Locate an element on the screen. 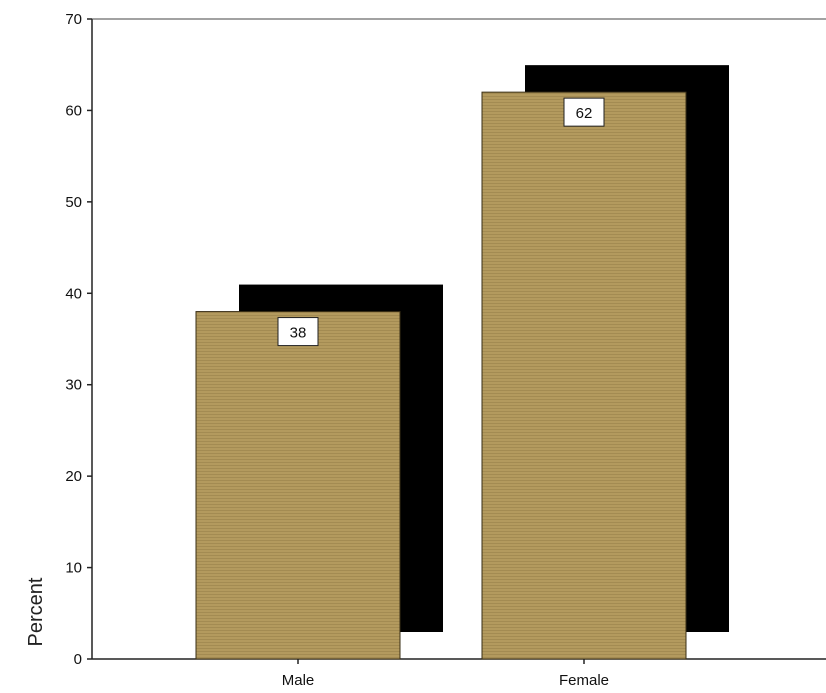 The image size is (826, 693). data-label: 62 is located at coordinates (584, 113).